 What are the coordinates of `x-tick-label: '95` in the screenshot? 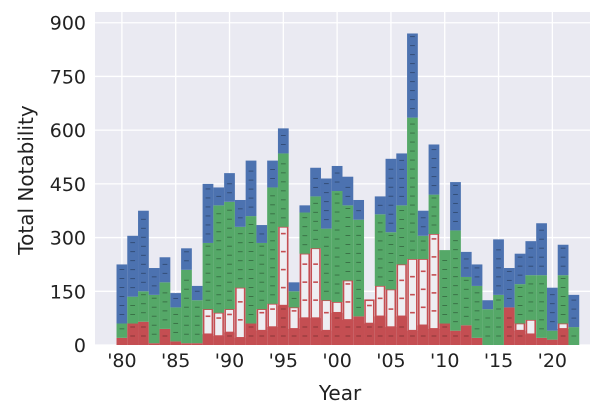 It's located at (283, 361).